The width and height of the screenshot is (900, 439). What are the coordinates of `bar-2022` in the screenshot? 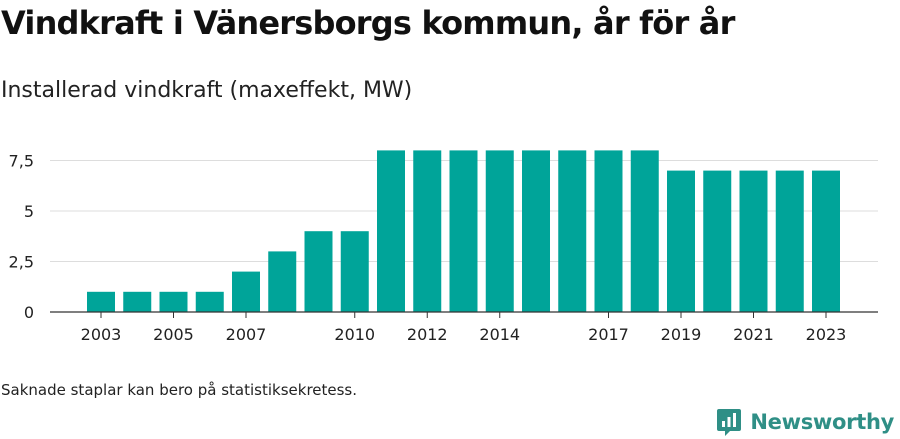 It's located at (789, 241).